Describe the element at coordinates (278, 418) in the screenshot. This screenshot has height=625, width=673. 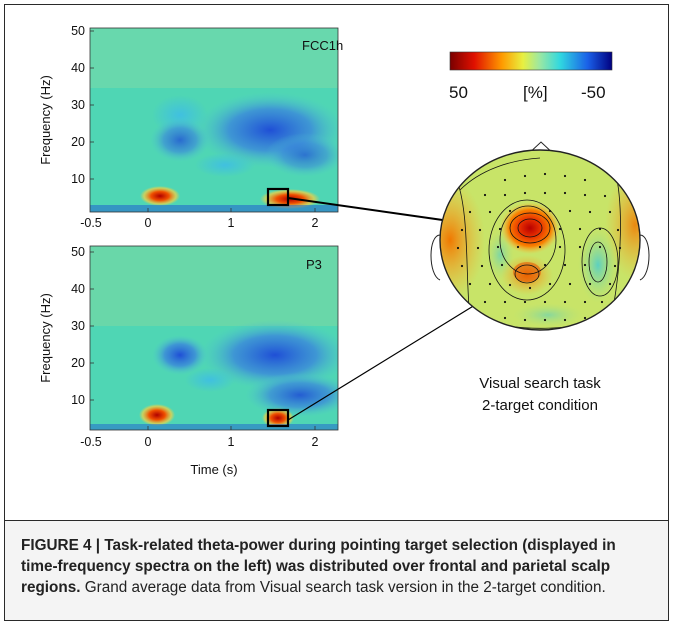
I see `highlight-box-p3` at that location.